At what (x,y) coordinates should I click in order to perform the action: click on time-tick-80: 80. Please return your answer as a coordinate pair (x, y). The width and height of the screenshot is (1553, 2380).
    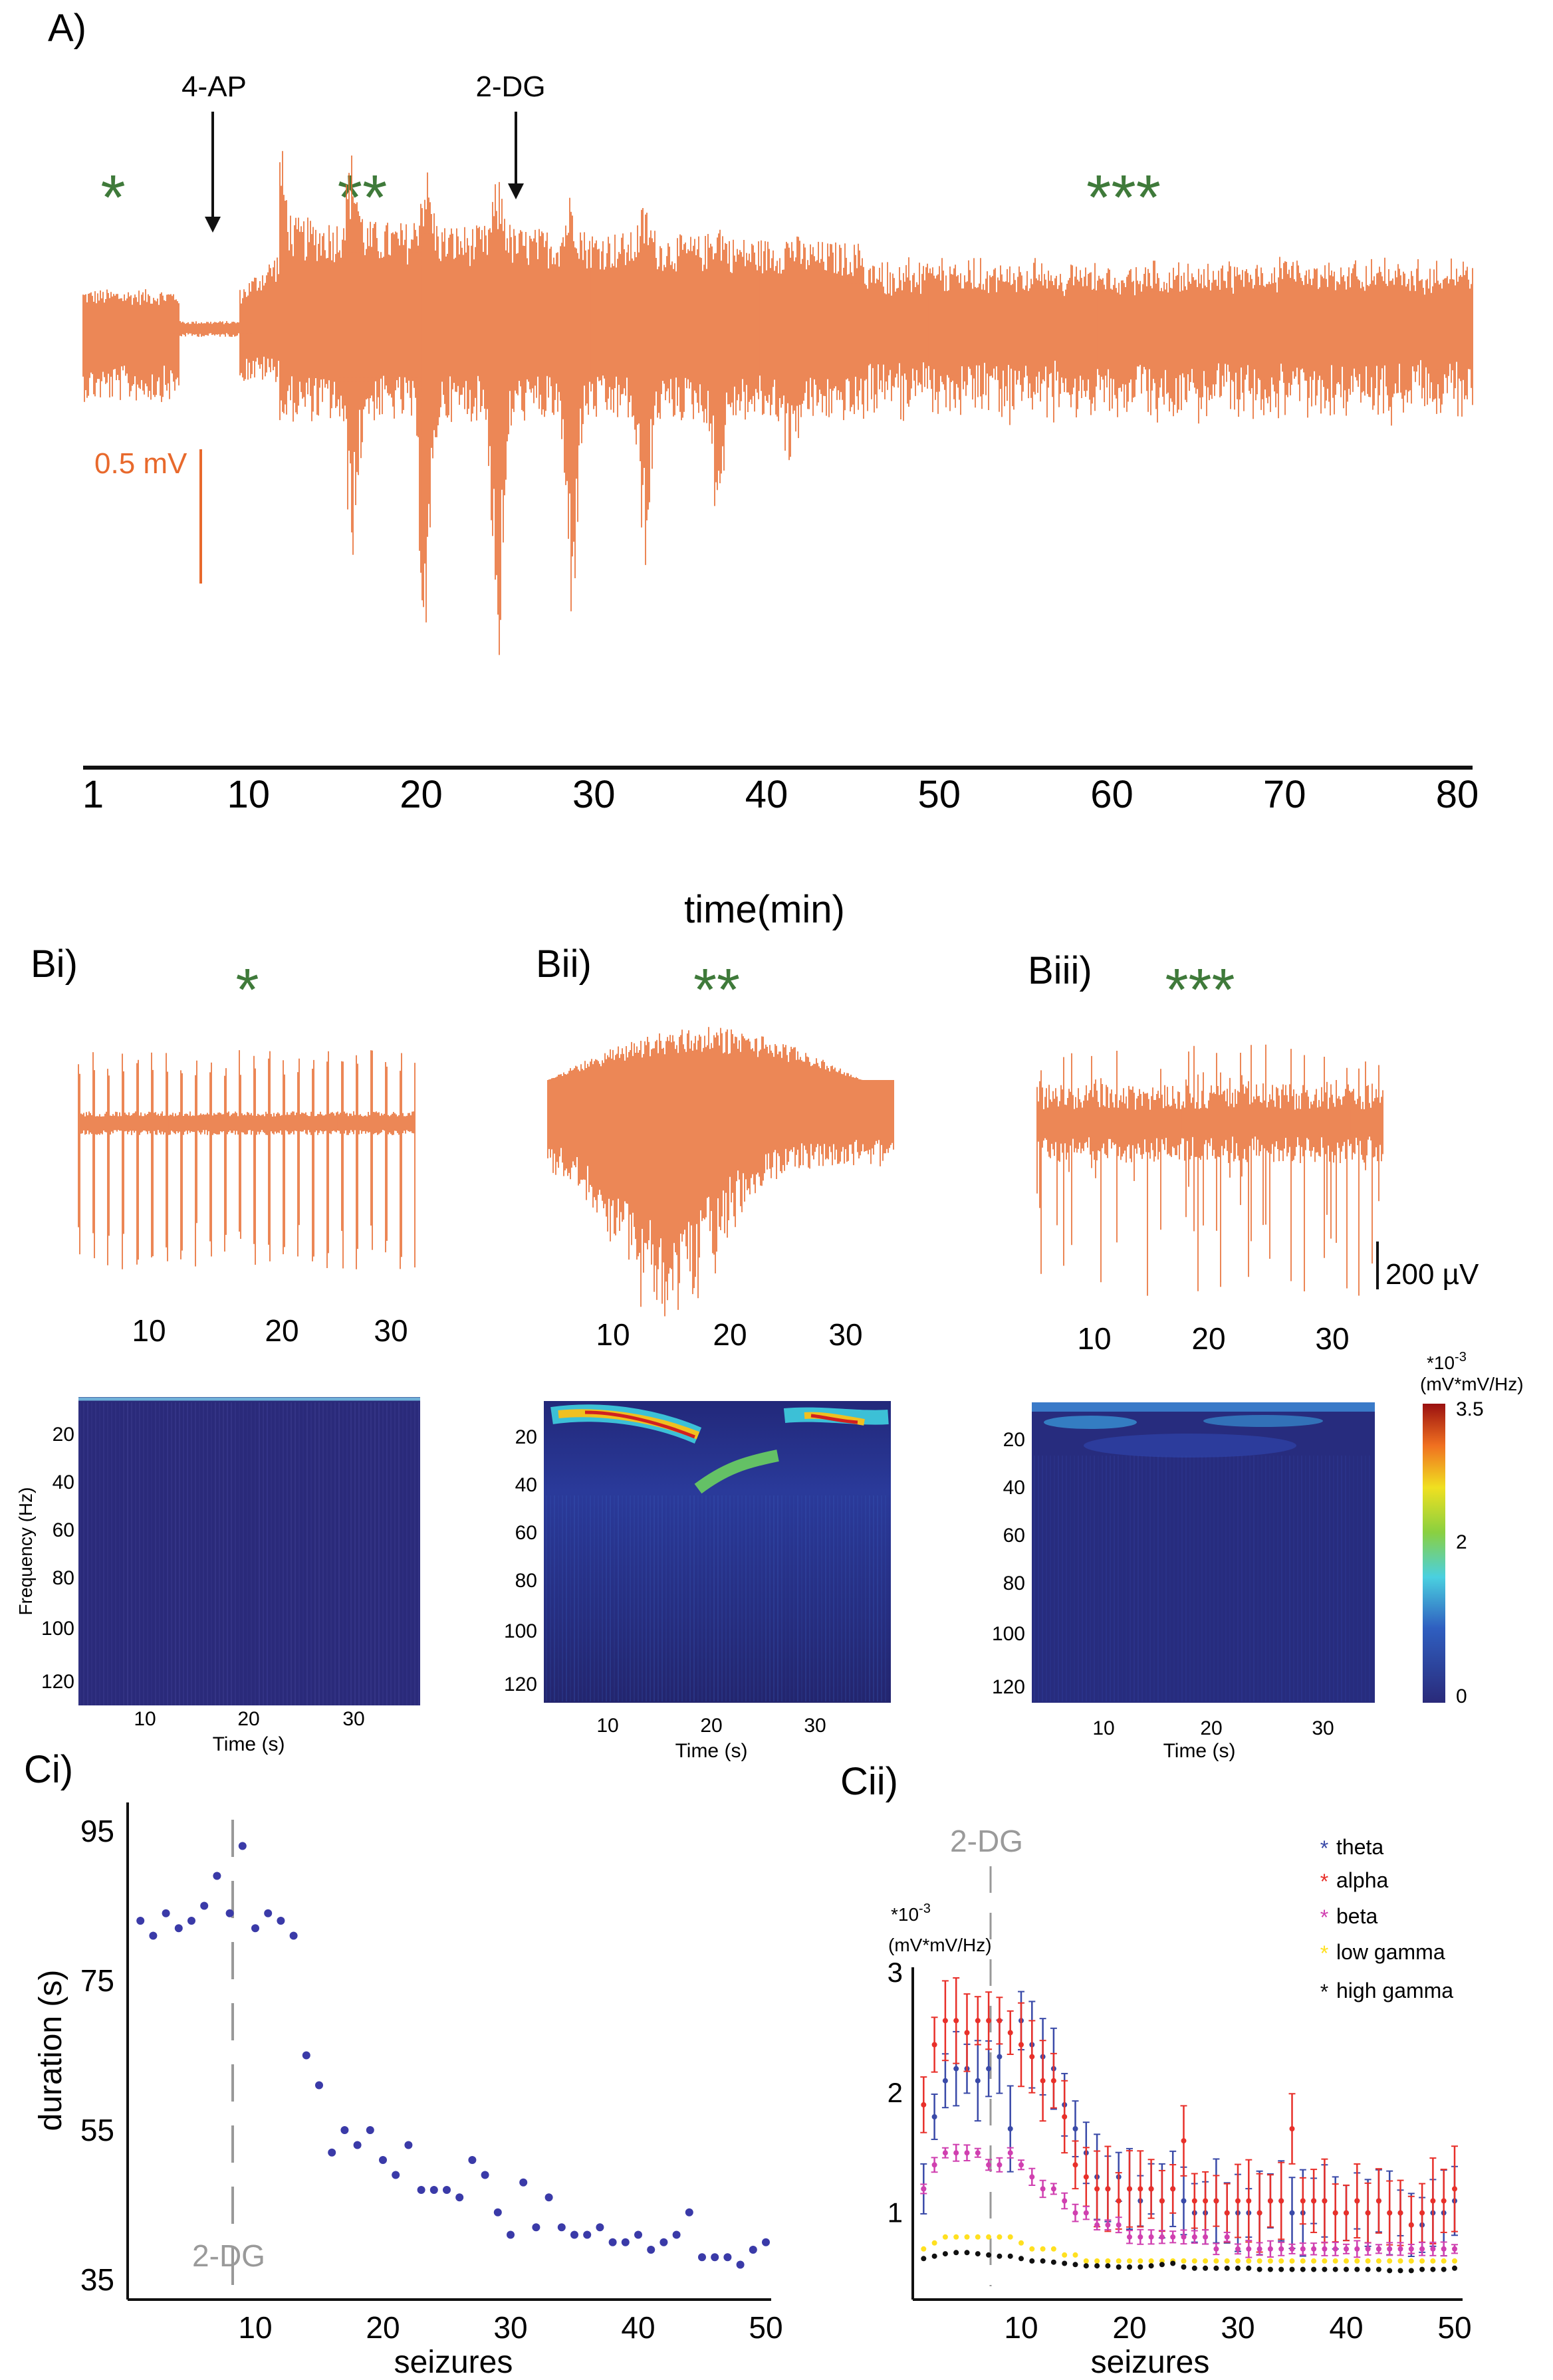
    Looking at the image, I should click on (1457, 794).